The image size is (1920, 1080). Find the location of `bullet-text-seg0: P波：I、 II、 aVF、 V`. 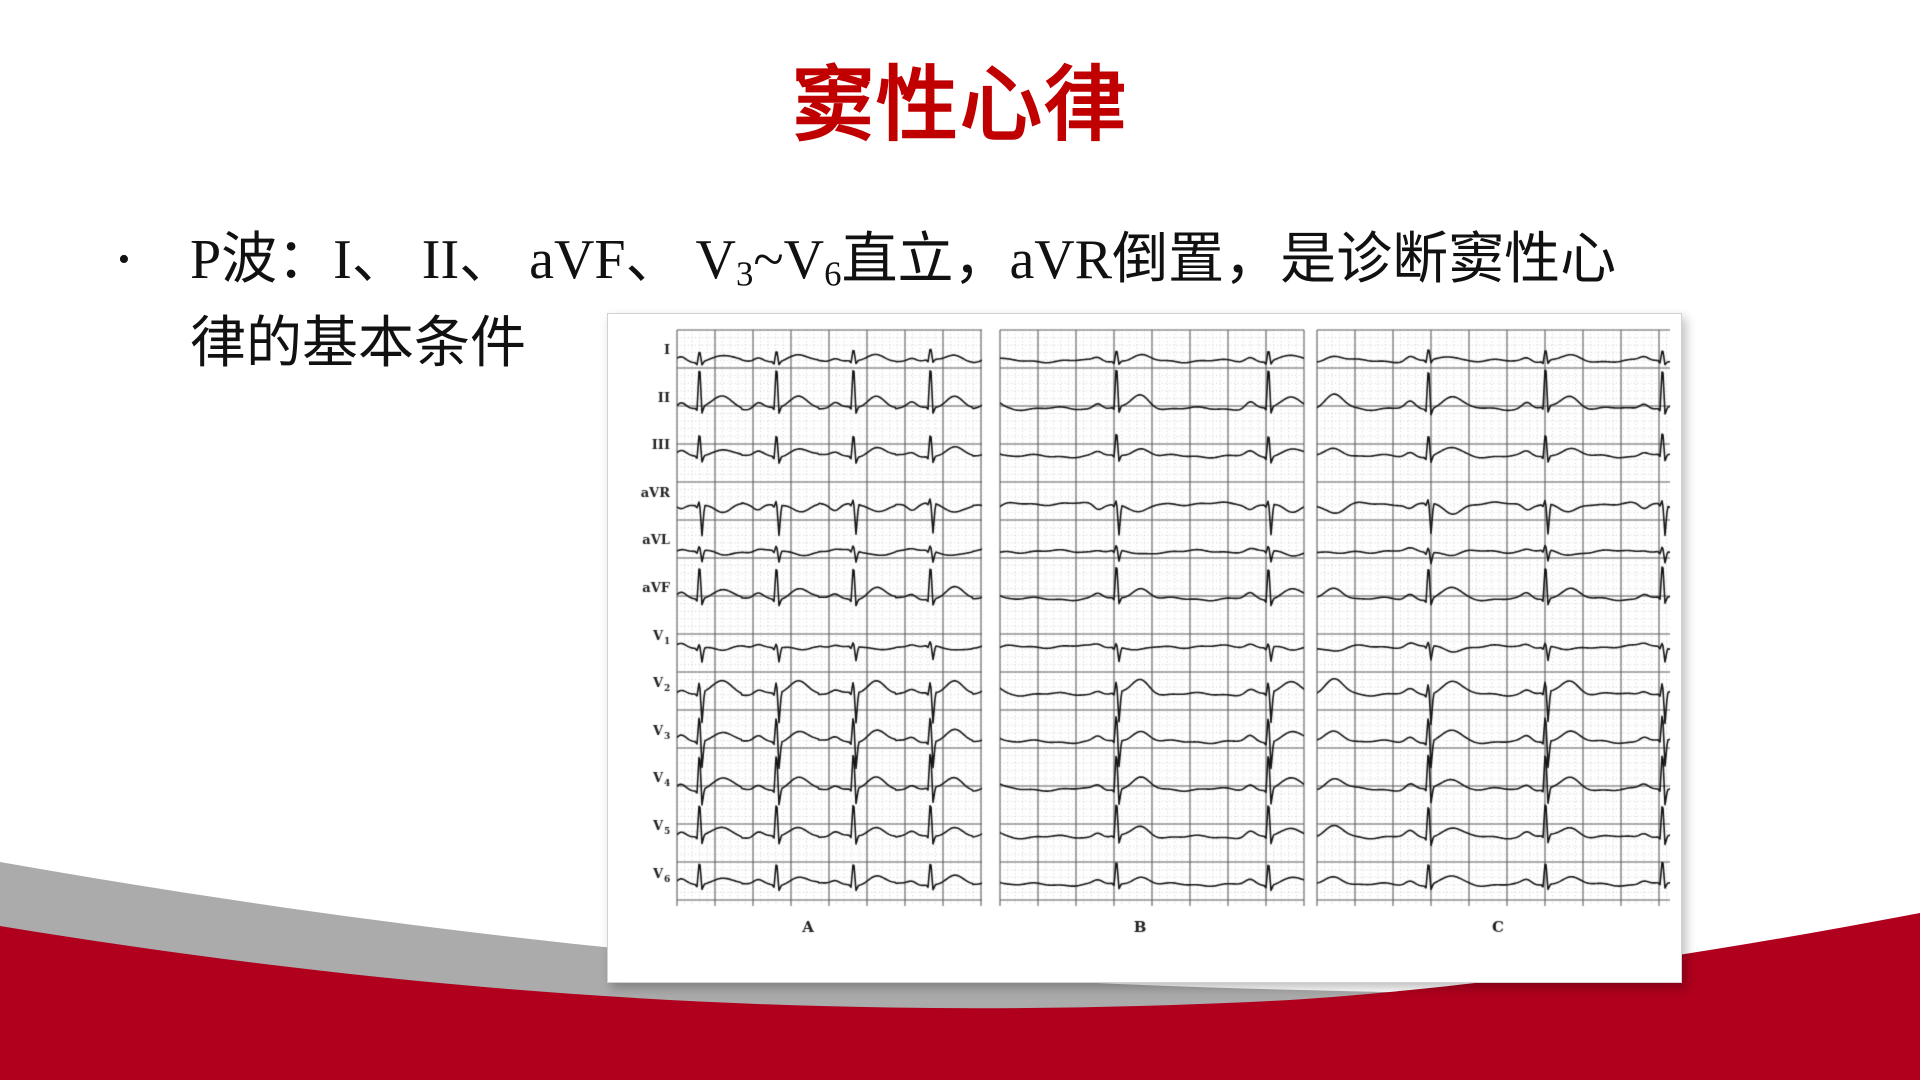

bullet-text-seg0: P波：I、 II、 aVF、 V is located at coordinates (463, 260).